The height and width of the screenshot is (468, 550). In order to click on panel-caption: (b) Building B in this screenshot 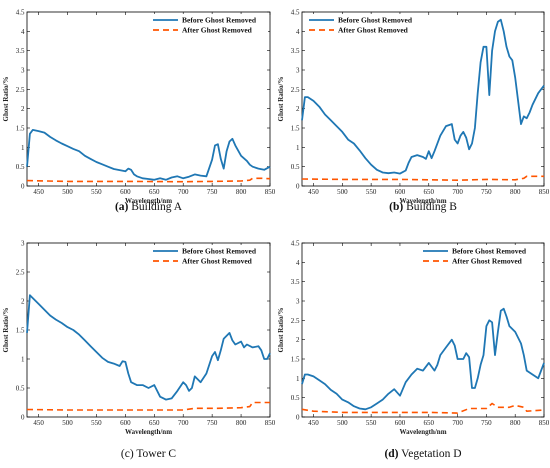, I will do `click(423, 207)`.